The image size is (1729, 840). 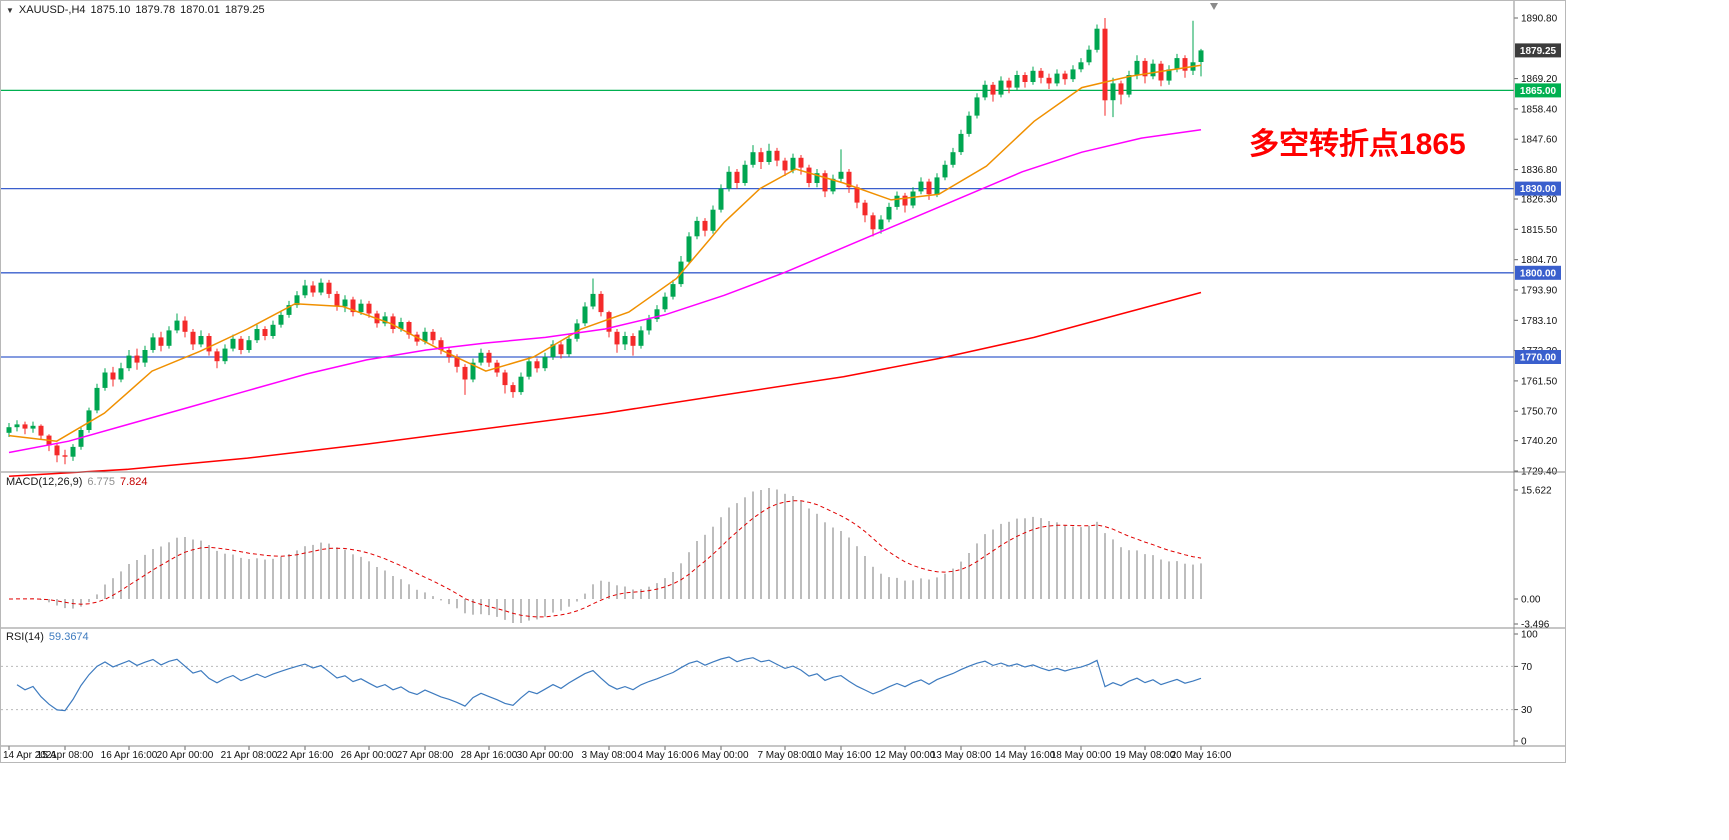 I want to click on price-badge-text: 1879.25, so click(x=1538, y=51).